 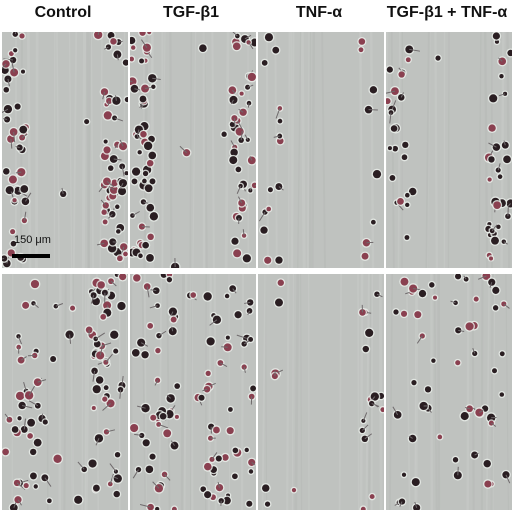 What do you see at coordinates (319, 12) in the screenshot?
I see `column-header-tnf-alpha: TNF-α` at bounding box center [319, 12].